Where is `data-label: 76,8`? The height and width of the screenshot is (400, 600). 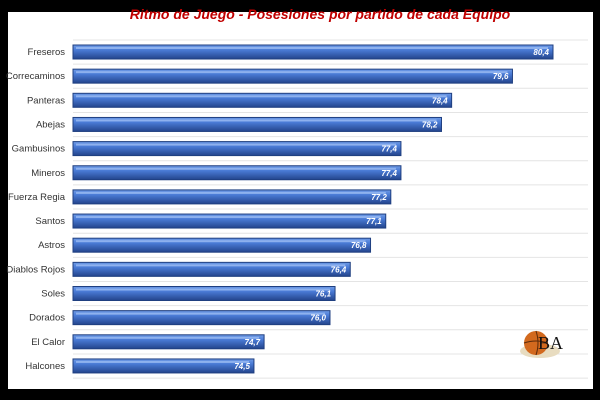
data-label: 76,8 is located at coordinates (359, 245).